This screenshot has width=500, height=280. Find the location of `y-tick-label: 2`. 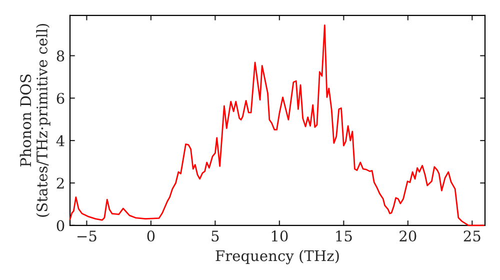

y-tick-label: 2 is located at coordinates (60, 183).